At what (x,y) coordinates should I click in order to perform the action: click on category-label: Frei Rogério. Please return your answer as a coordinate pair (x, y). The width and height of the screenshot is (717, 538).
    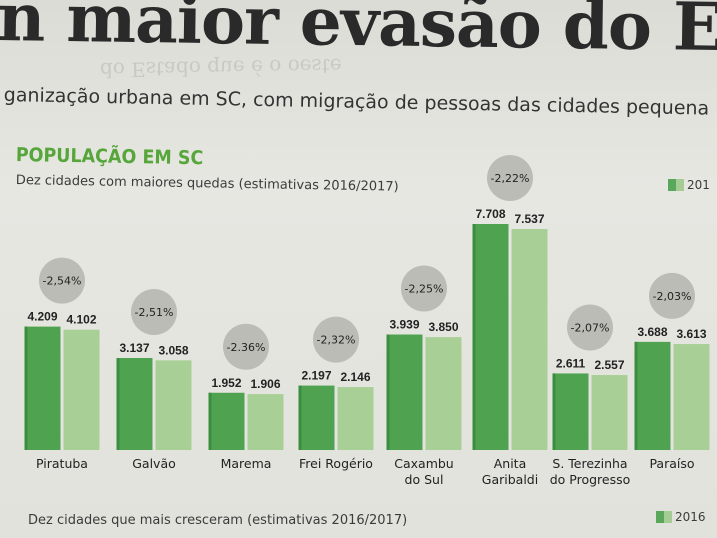
    Looking at the image, I should click on (336, 463).